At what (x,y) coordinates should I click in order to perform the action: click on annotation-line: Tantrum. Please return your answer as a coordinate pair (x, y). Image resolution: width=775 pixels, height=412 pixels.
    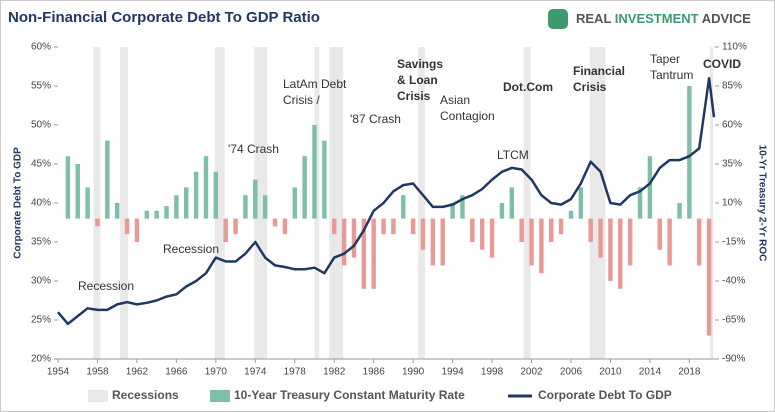
    Looking at the image, I should click on (671, 75).